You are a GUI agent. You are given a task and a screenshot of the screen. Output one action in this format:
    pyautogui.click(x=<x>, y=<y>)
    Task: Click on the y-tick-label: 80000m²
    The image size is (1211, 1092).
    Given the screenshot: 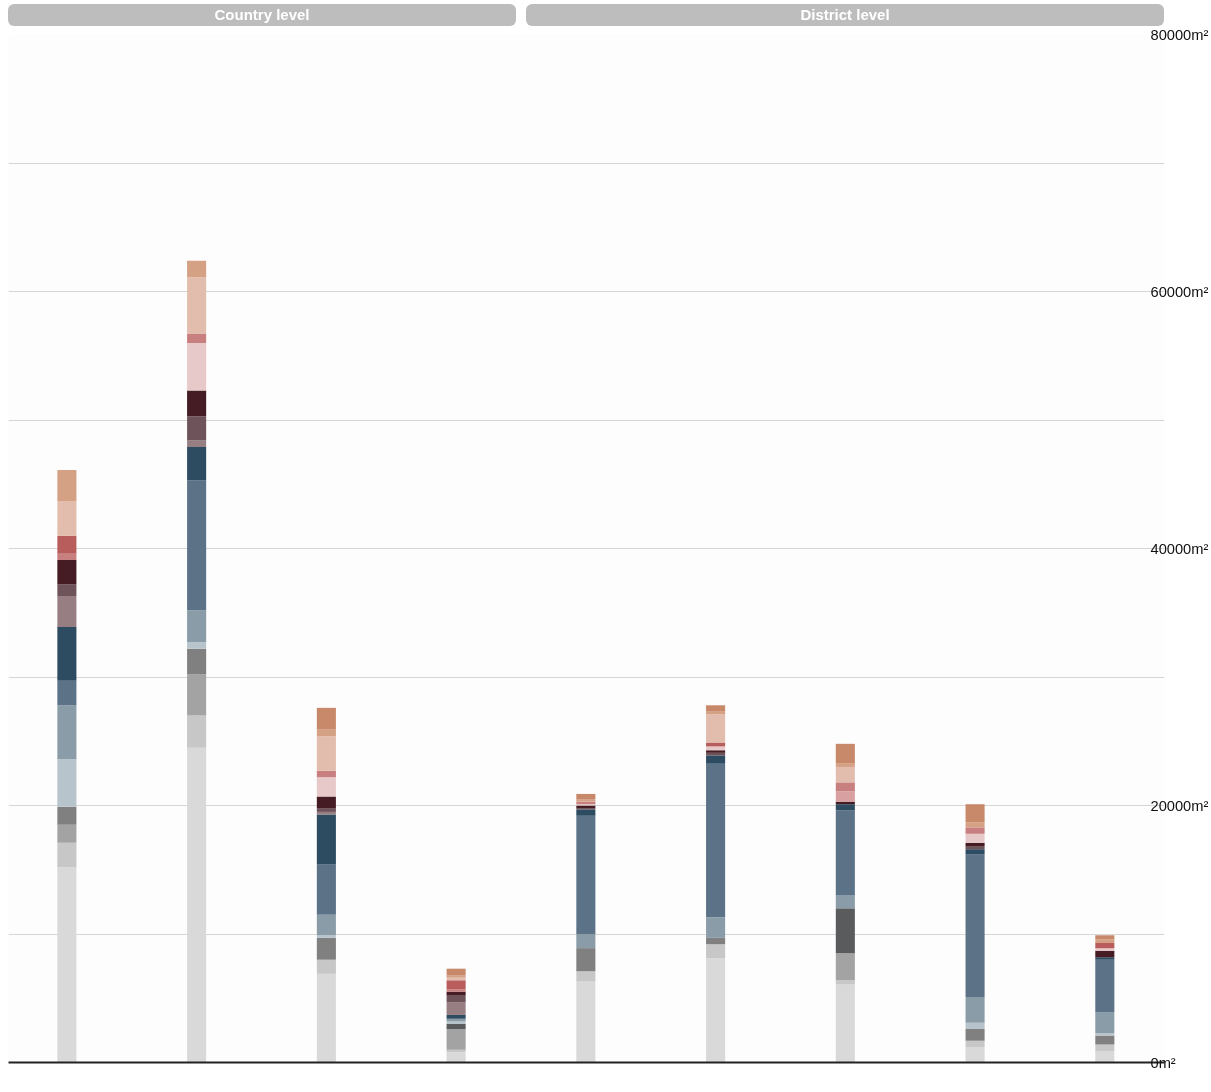 What is the action you would take?
    pyautogui.click(x=1179, y=34)
    